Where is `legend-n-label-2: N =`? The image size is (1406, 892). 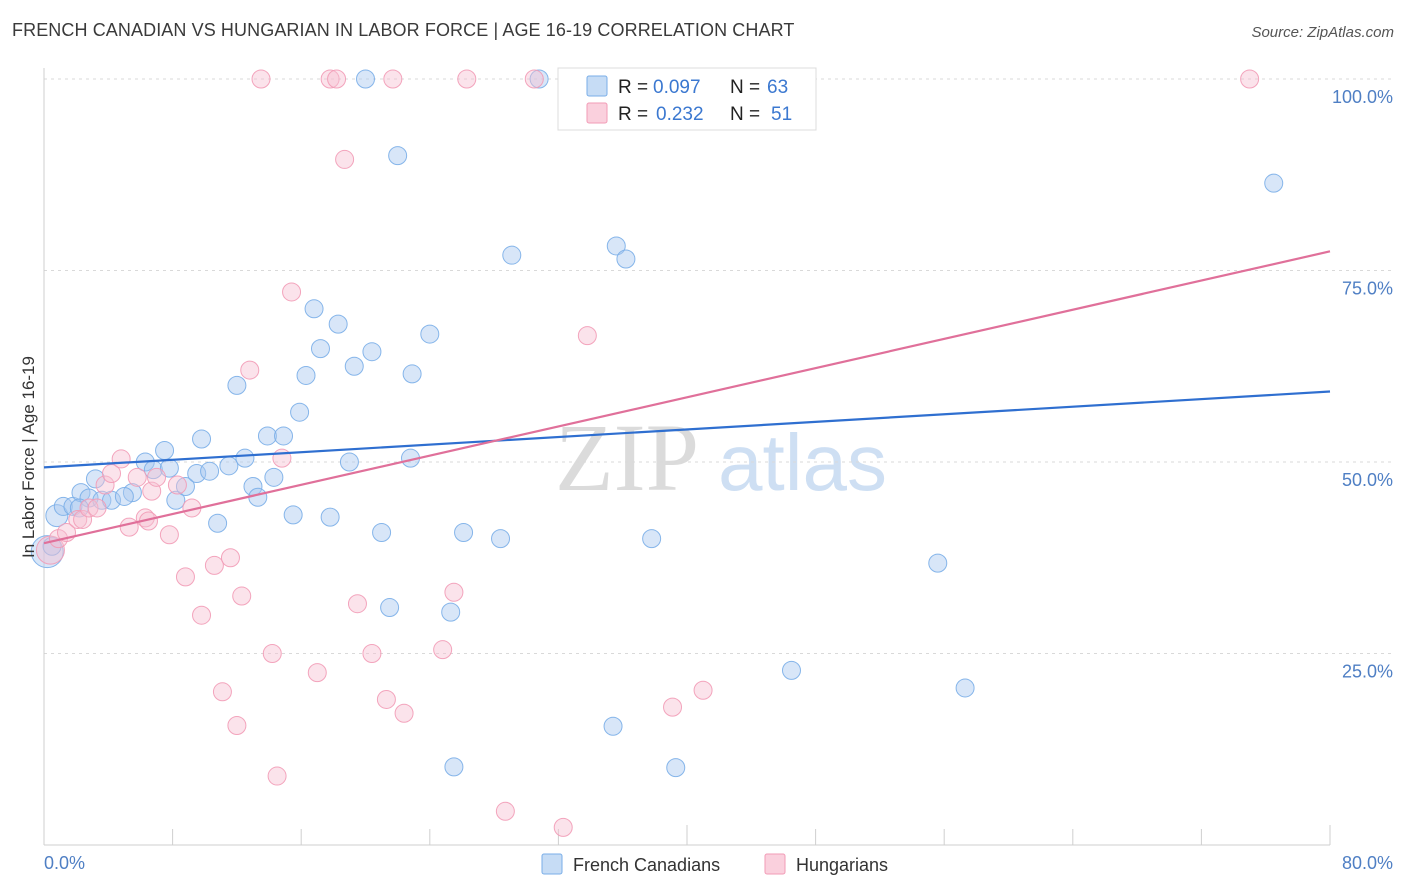
legend-n-label-2: N = is located at coordinates (745, 114).